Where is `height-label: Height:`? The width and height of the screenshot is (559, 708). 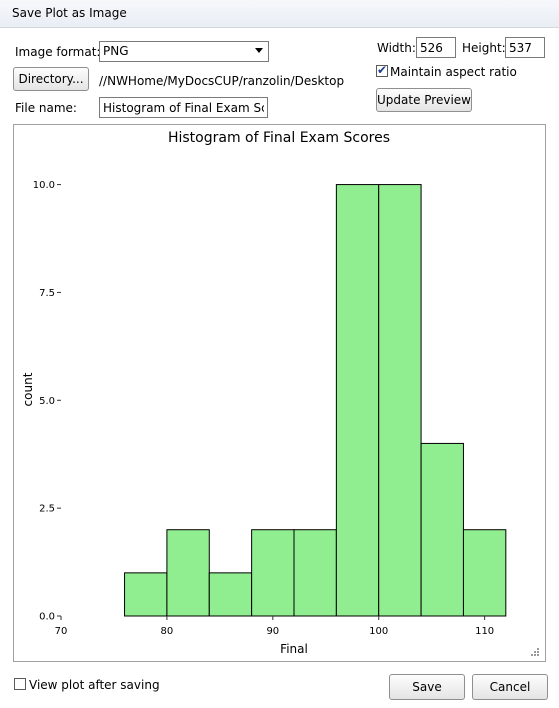 height-label: Height: is located at coordinates (484, 48).